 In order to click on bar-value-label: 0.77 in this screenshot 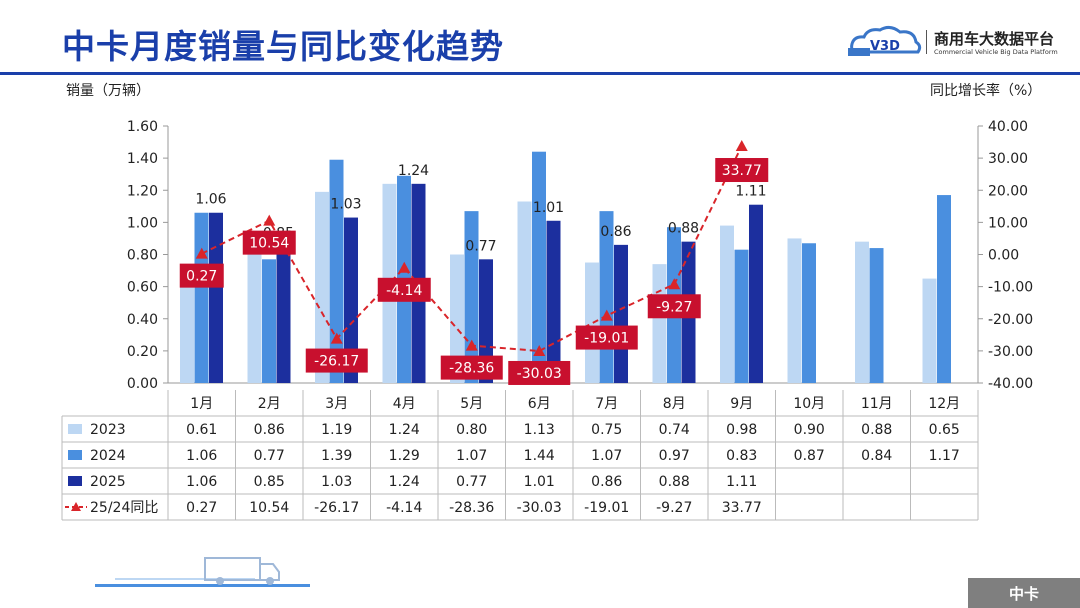, I will do `click(480, 246)`.